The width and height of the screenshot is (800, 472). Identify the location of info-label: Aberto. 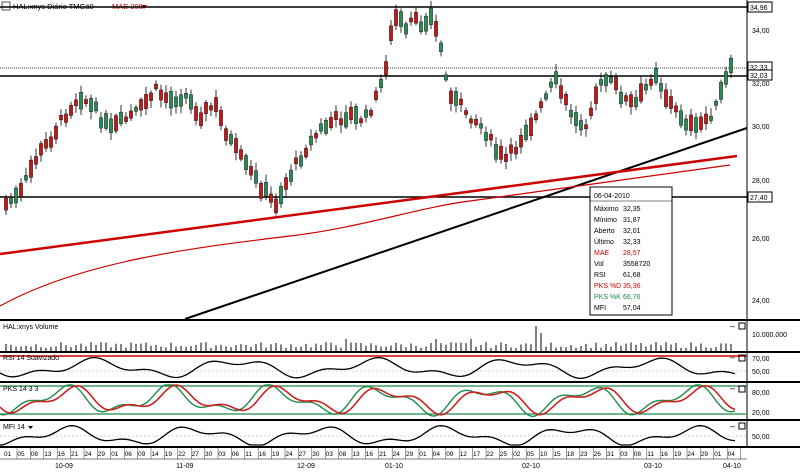
(604, 231).